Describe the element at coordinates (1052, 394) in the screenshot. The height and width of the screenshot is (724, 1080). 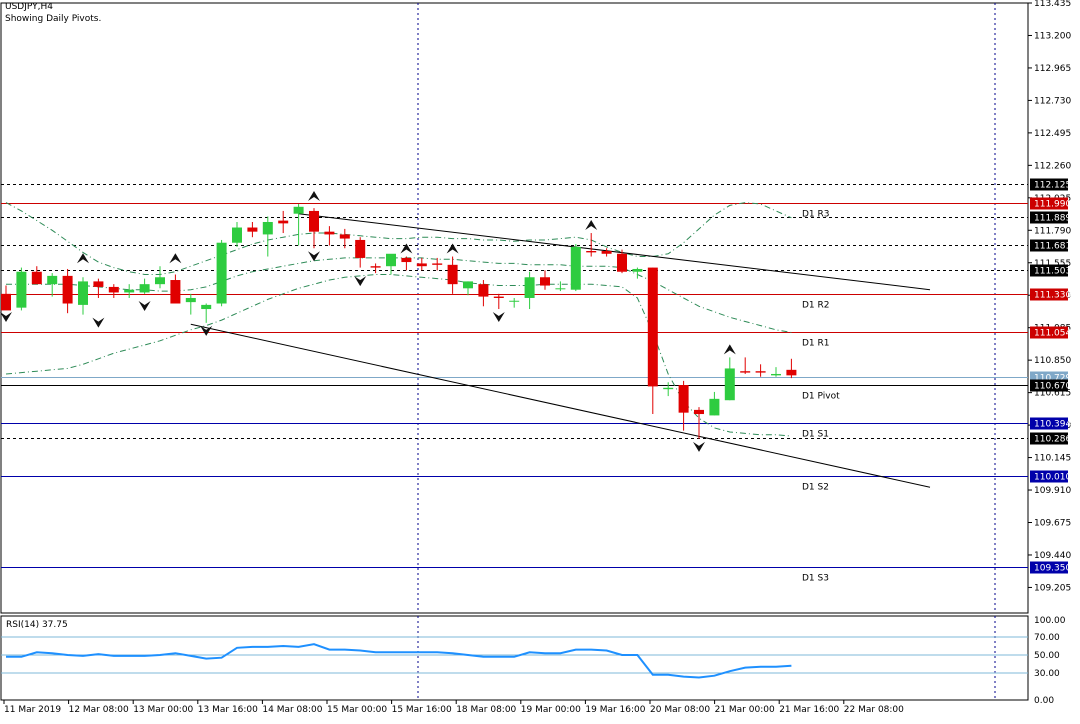
I see `y-tick-label: 110.615` at that location.